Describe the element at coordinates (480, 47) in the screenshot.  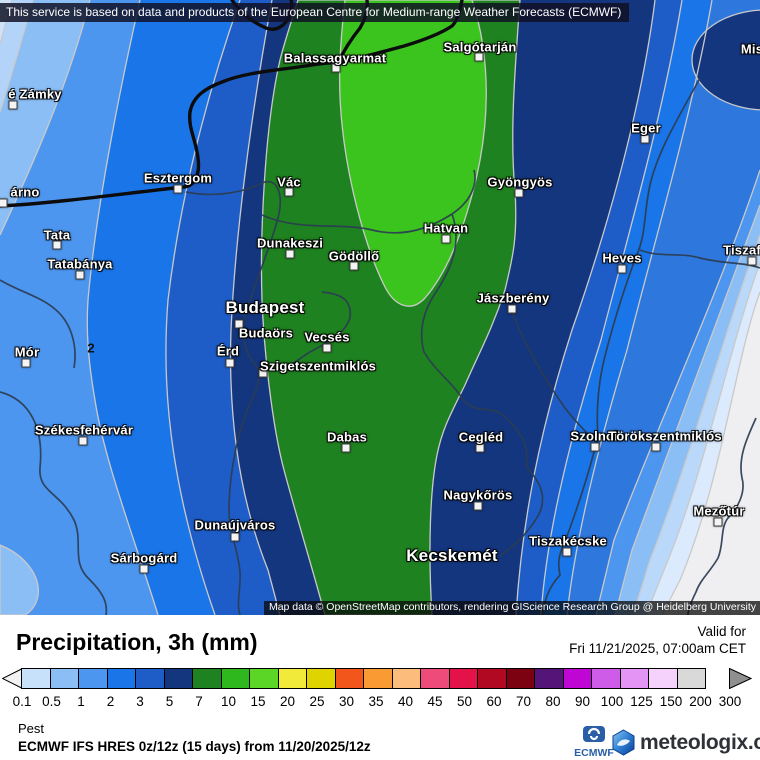
I see `city-label: Salgótarján` at that location.